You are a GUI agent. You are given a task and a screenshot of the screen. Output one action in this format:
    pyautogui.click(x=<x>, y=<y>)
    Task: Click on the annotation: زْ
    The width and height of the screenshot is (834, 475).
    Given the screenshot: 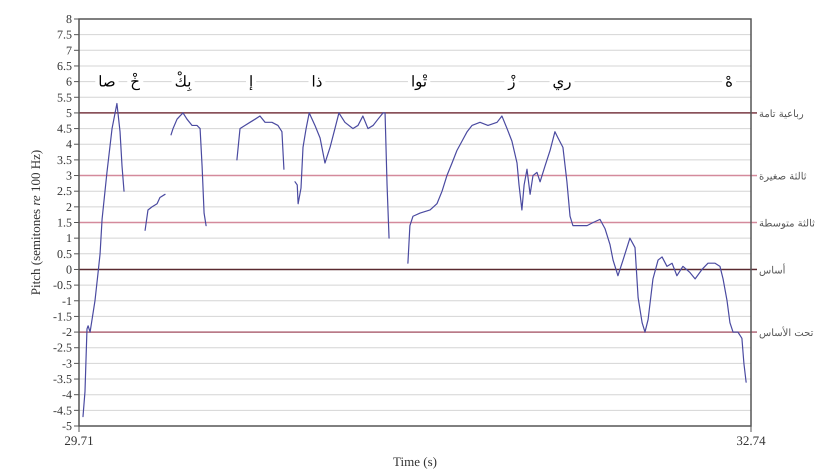 What is the action you would take?
    pyautogui.click(x=511, y=81)
    